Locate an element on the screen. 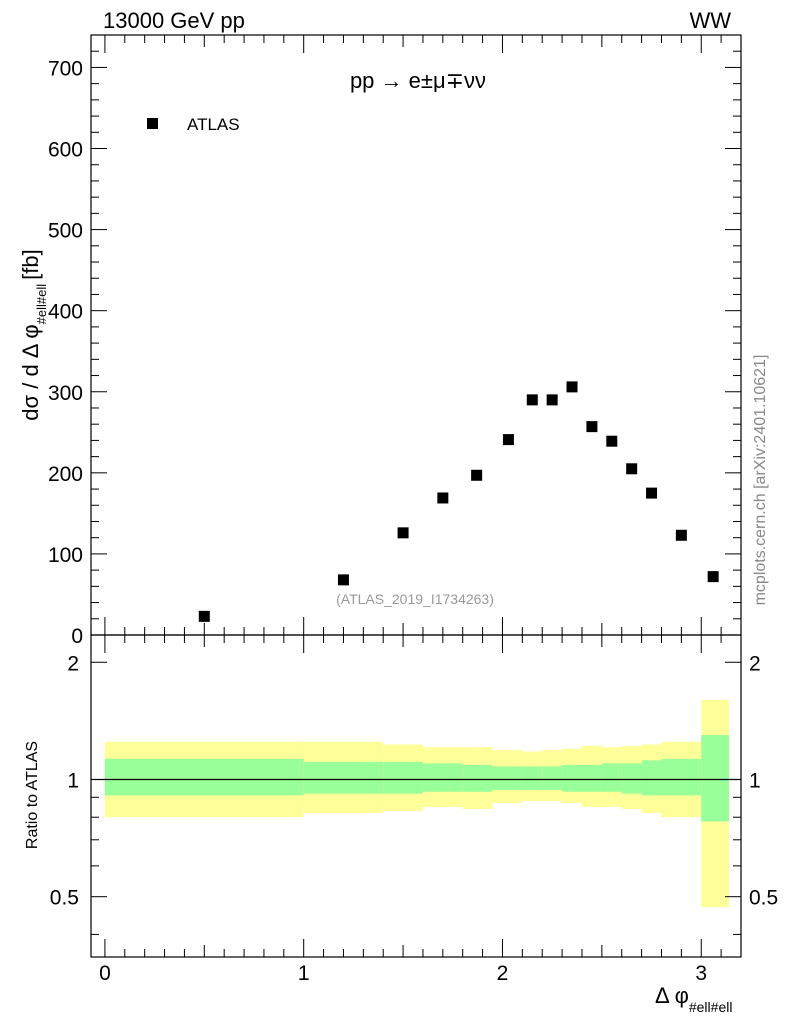 Image resolution: width=786 pixels, height=1024 pixels. x-tick-label: 2 is located at coordinates (503, 973).